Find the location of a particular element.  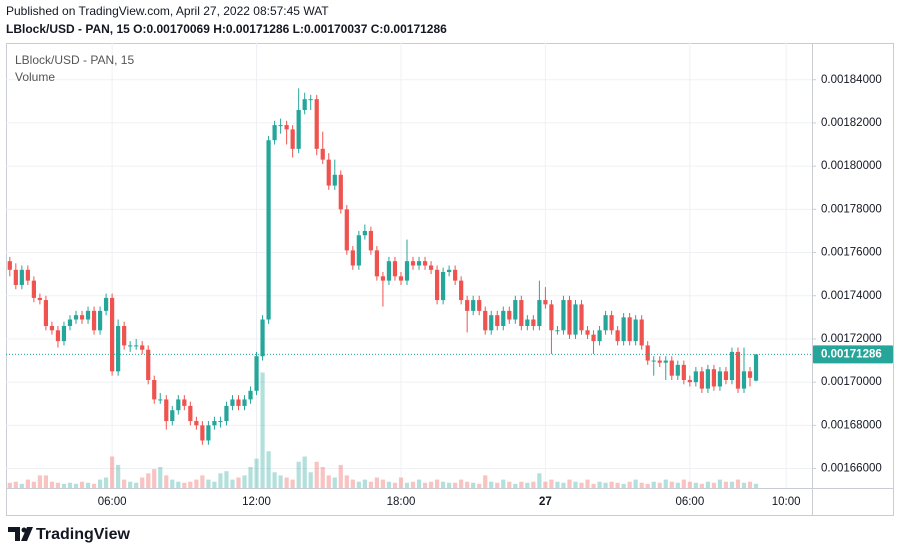

y-tick-label: 0.00174000 is located at coordinates (851, 296).